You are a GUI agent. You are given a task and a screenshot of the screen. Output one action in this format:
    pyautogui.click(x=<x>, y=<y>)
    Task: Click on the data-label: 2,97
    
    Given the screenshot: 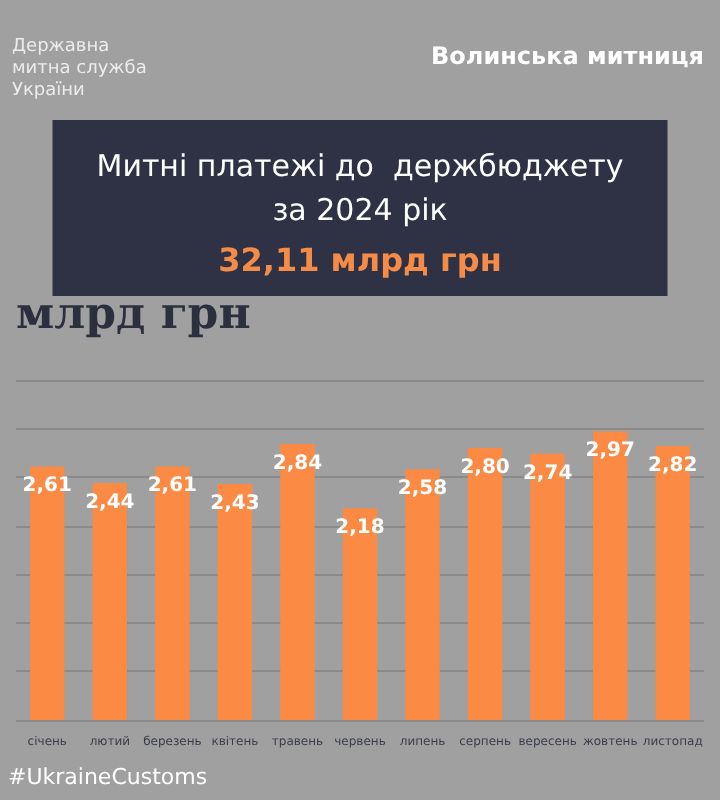 What is the action you would take?
    pyautogui.click(x=610, y=451)
    